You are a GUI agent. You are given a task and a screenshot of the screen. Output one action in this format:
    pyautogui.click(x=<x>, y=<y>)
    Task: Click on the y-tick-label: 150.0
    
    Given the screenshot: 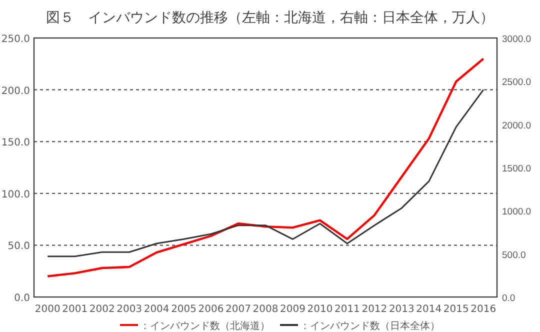 What is the action you would take?
    pyautogui.click(x=15, y=143)
    